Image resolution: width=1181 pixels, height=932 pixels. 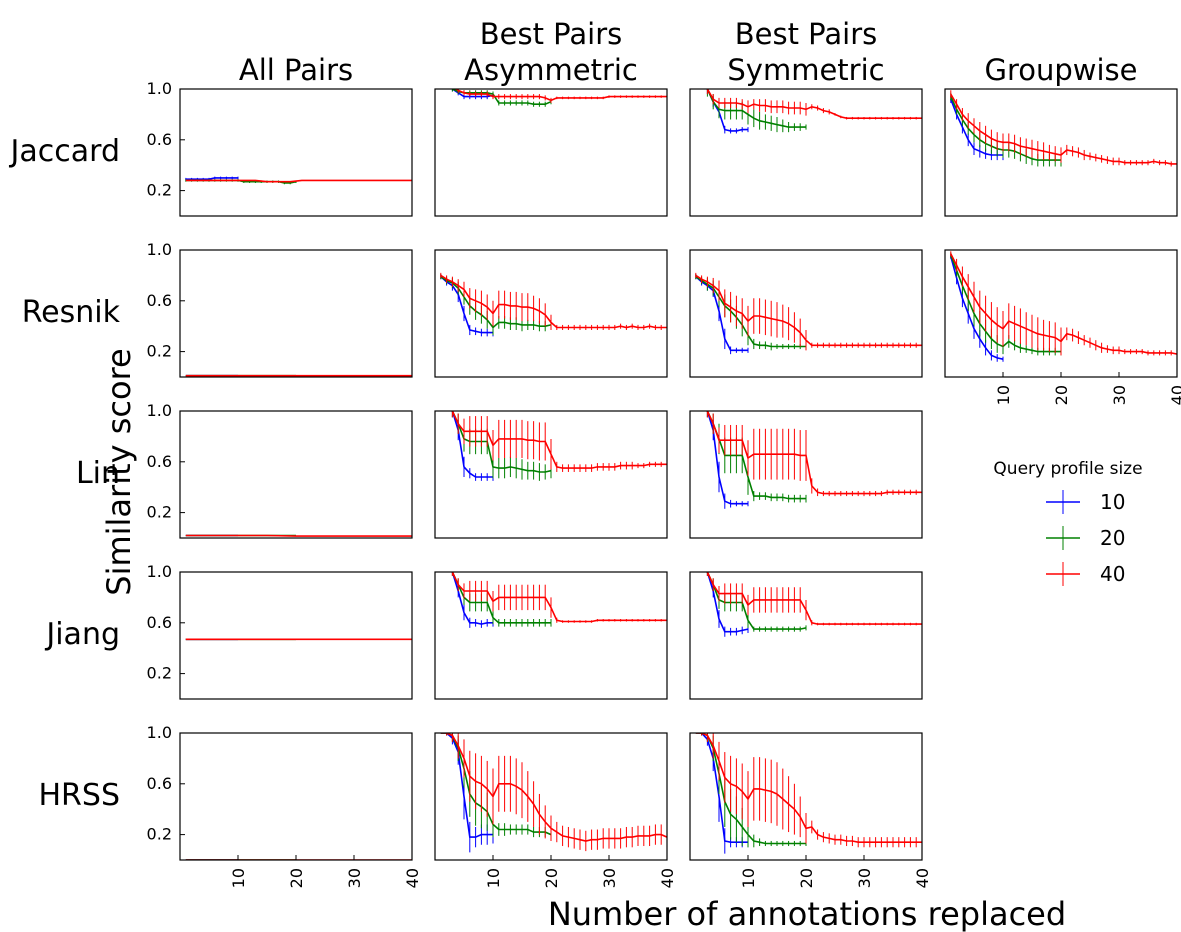 I want to click on y-axis-title: Similarity score, so click(x=119, y=471).